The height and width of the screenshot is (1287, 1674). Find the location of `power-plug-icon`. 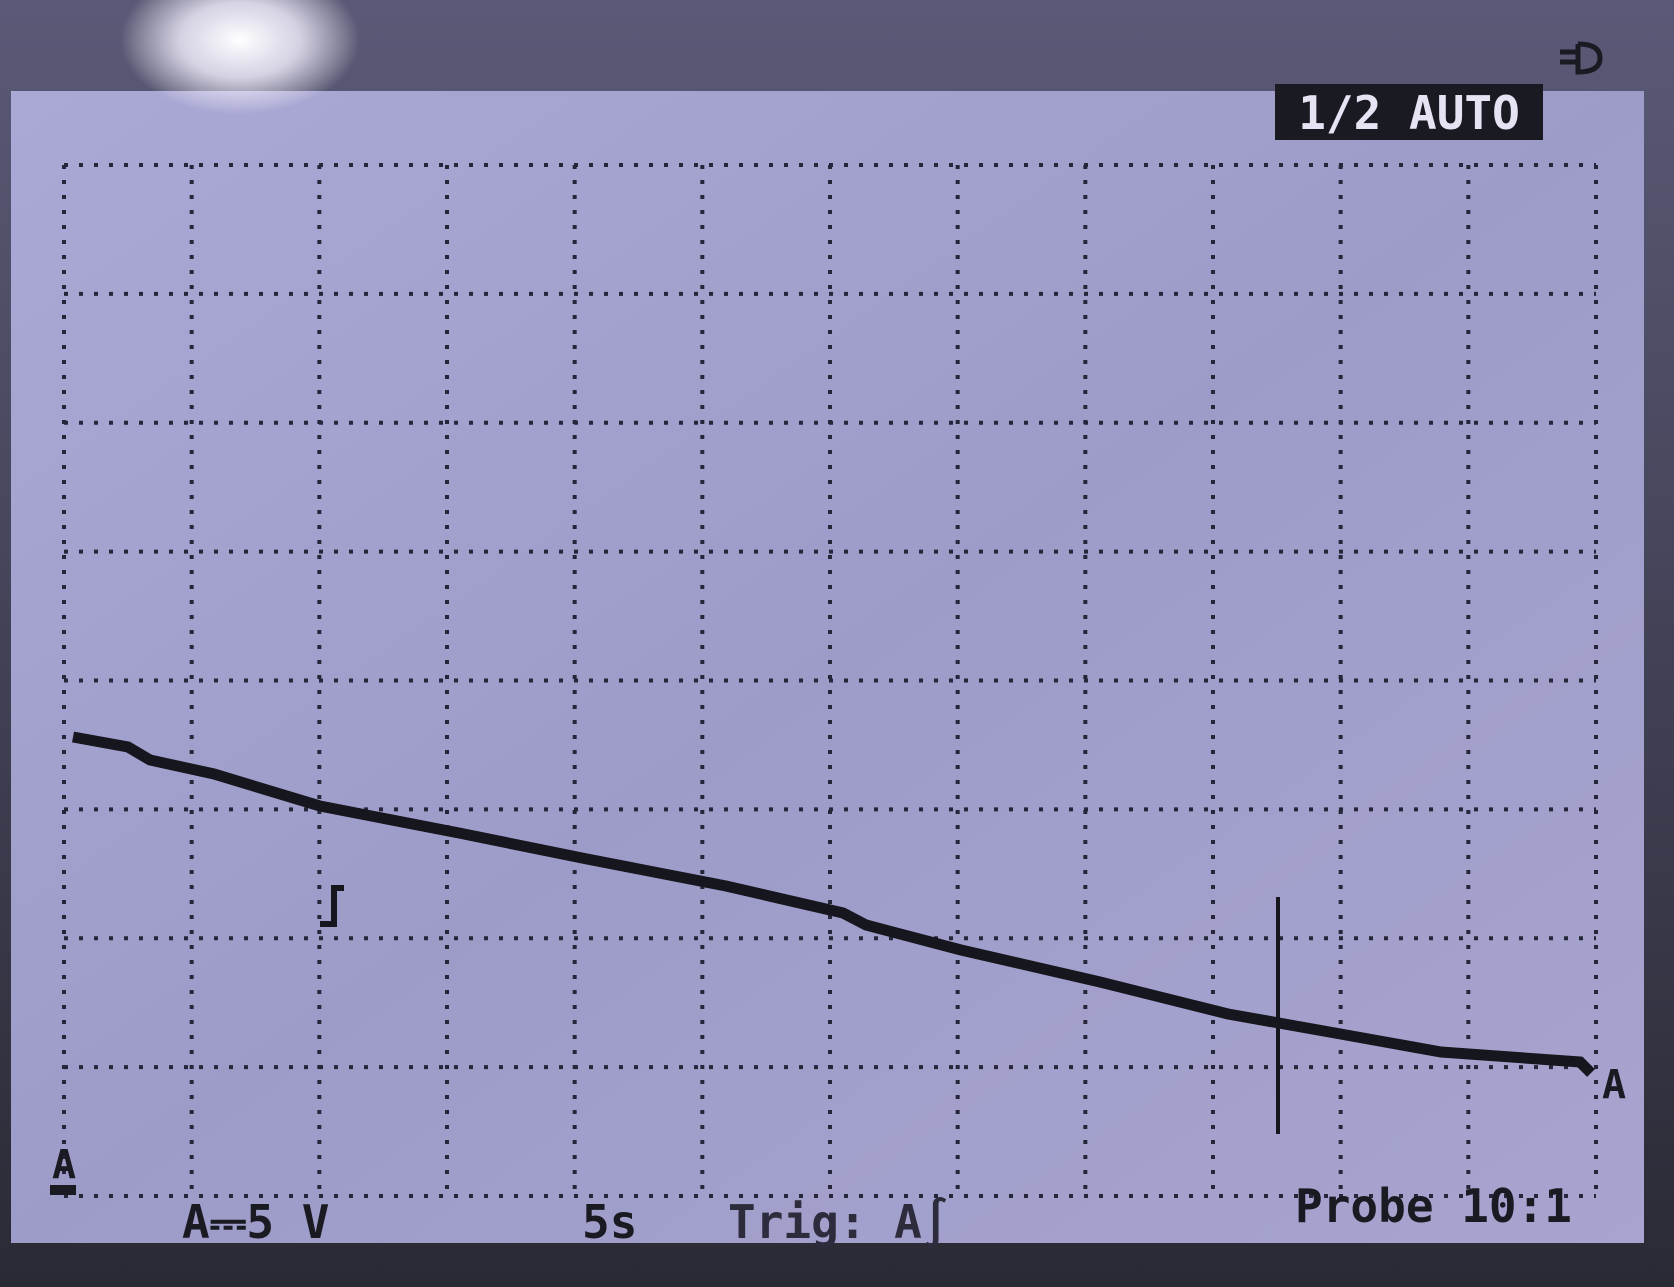

power-plug-icon is located at coordinates (1581, 58).